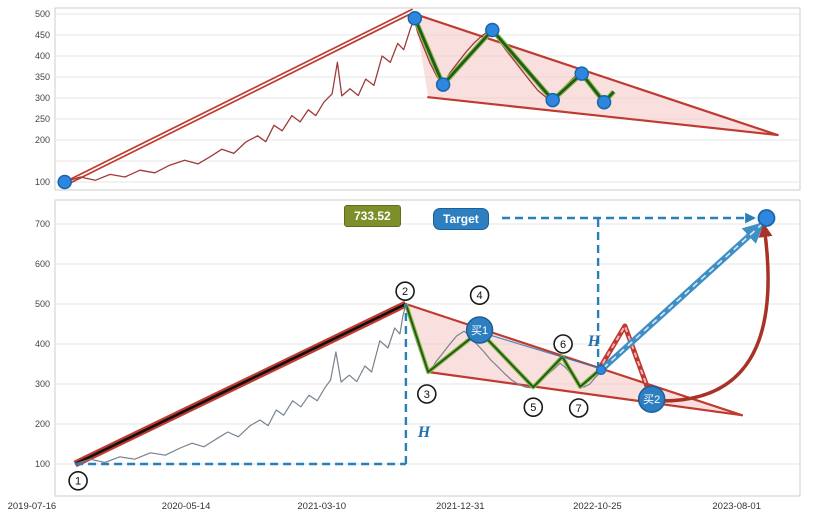  What do you see at coordinates (601, 370) in the screenshot?
I see `breakout-dot` at bounding box center [601, 370].